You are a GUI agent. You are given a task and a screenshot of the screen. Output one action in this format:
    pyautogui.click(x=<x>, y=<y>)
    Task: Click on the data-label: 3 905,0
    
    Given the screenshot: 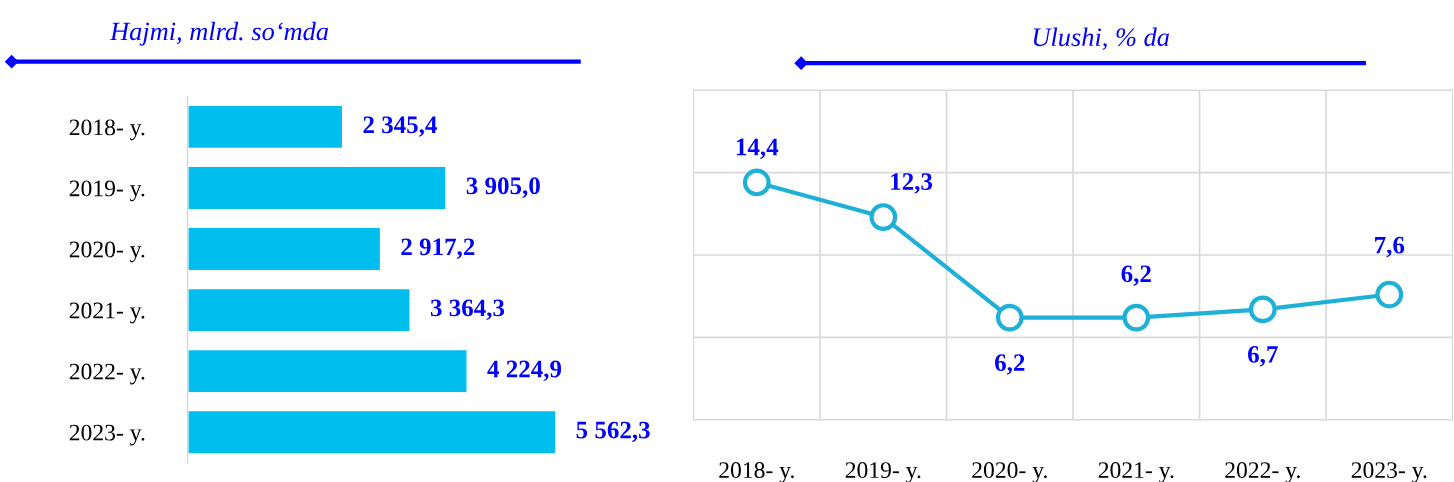 What is the action you would take?
    pyautogui.click(x=503, y=187)
    